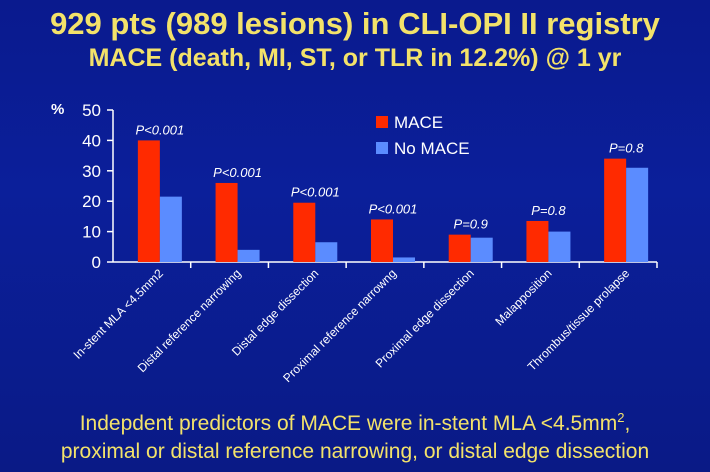 The width and height of the screenshot is (710, 472). What do you see at coordinates (91, 201) in the screenshot?
I see `y-tick-label-20: 20` at bounding box center [91, 201].